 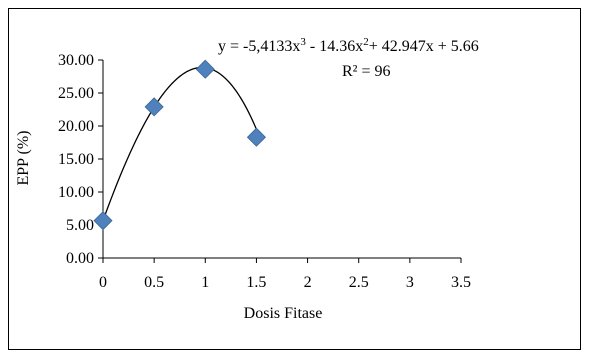 I want to click on y-tick-label: 20.00, so click(x=76, y=126).